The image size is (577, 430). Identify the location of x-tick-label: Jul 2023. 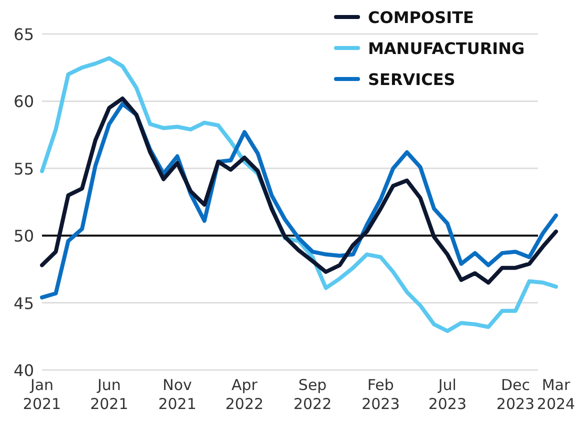
(447, 394).